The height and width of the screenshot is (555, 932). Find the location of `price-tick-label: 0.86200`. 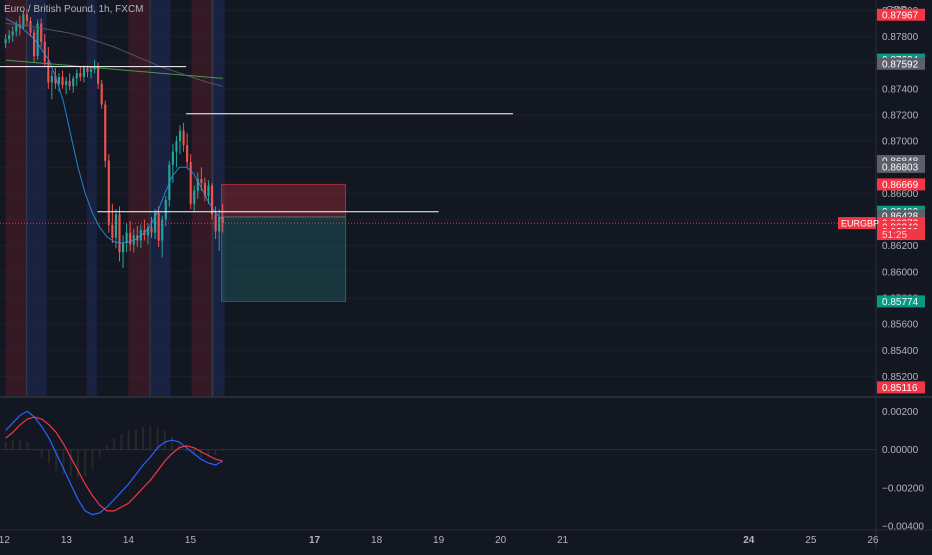

price-tick-label: 0.86200 is located at coordinates (900, 246).